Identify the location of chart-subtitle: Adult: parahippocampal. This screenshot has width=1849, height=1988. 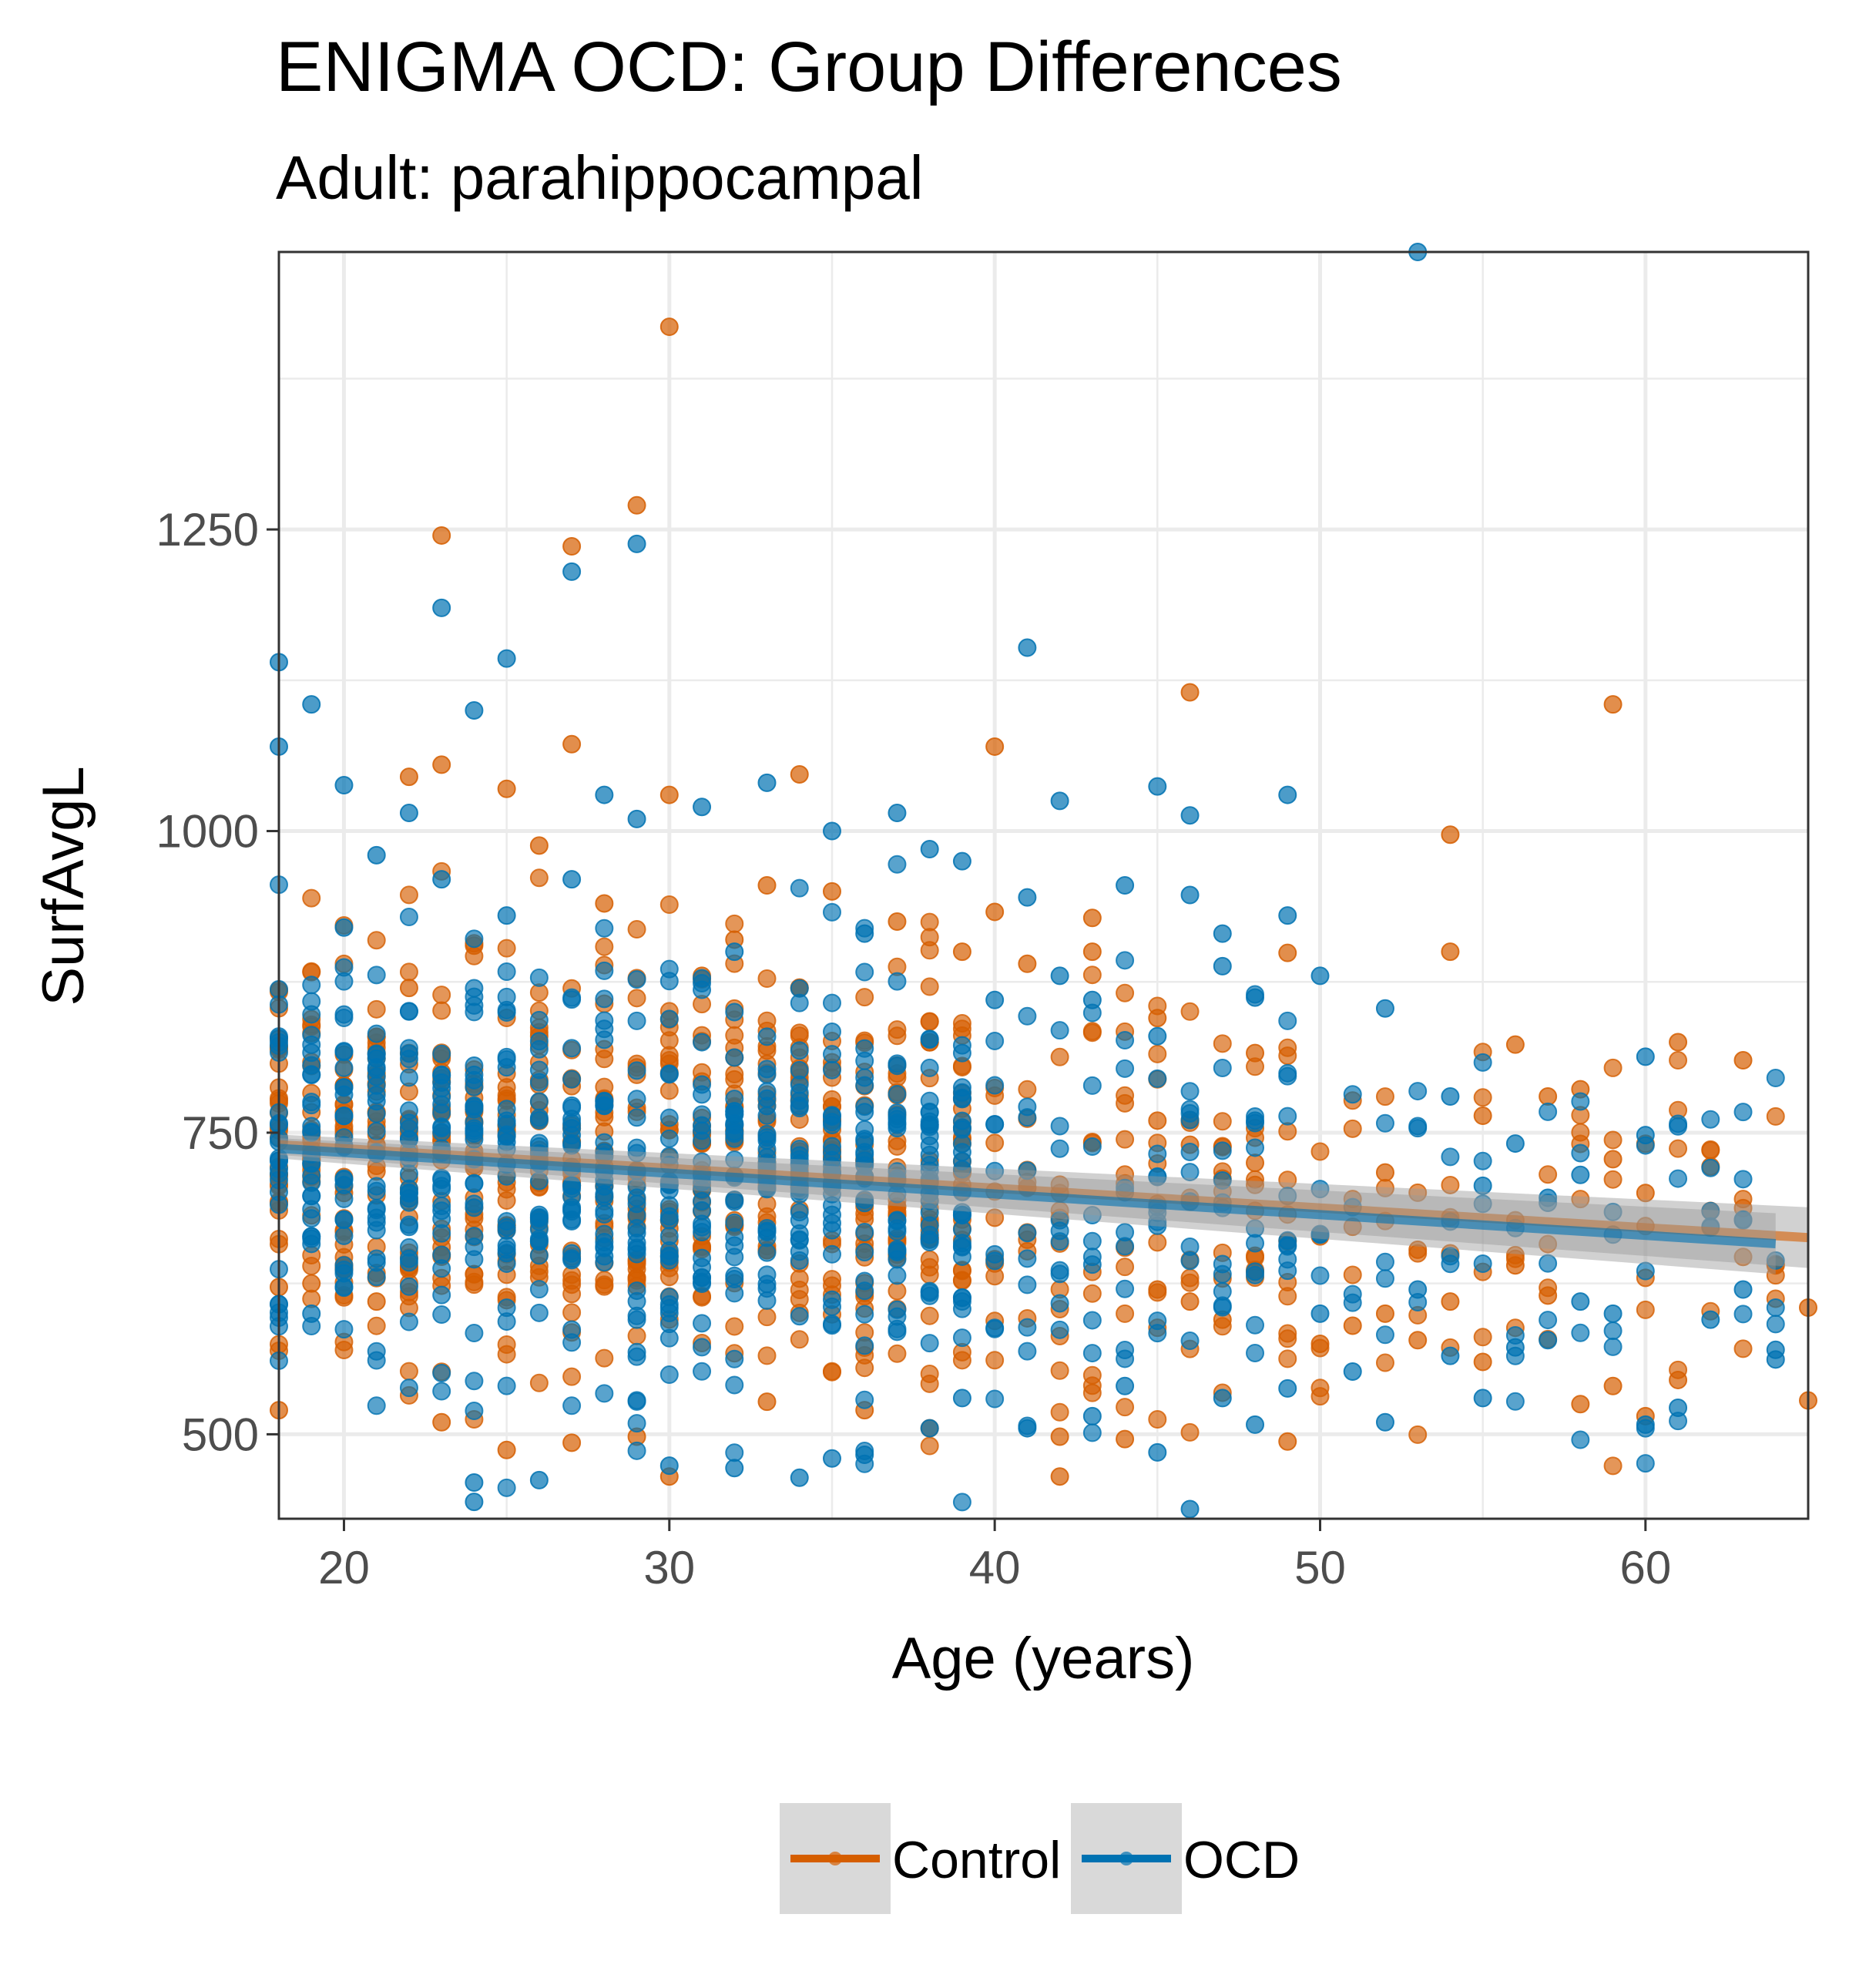
(600, 177).